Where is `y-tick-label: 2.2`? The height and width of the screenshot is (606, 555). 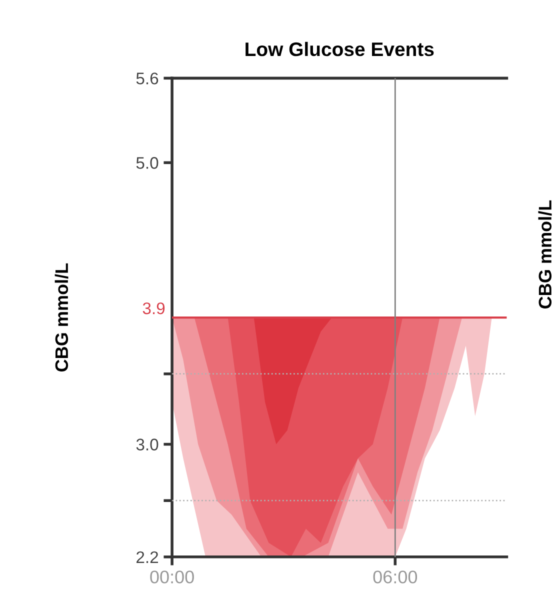
y-tick-label: 2.2 is located at coordinates (147, 557).